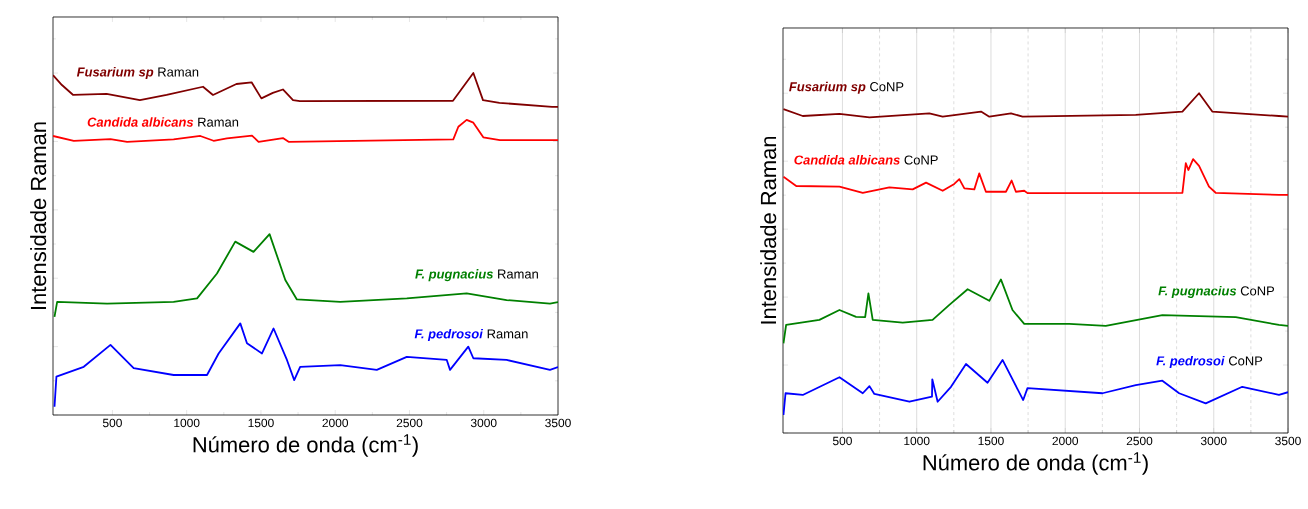  Describe the element at coordinates (866, 160) in the screenshot. I see `series-label: Candida albicans CoNP` at that location.